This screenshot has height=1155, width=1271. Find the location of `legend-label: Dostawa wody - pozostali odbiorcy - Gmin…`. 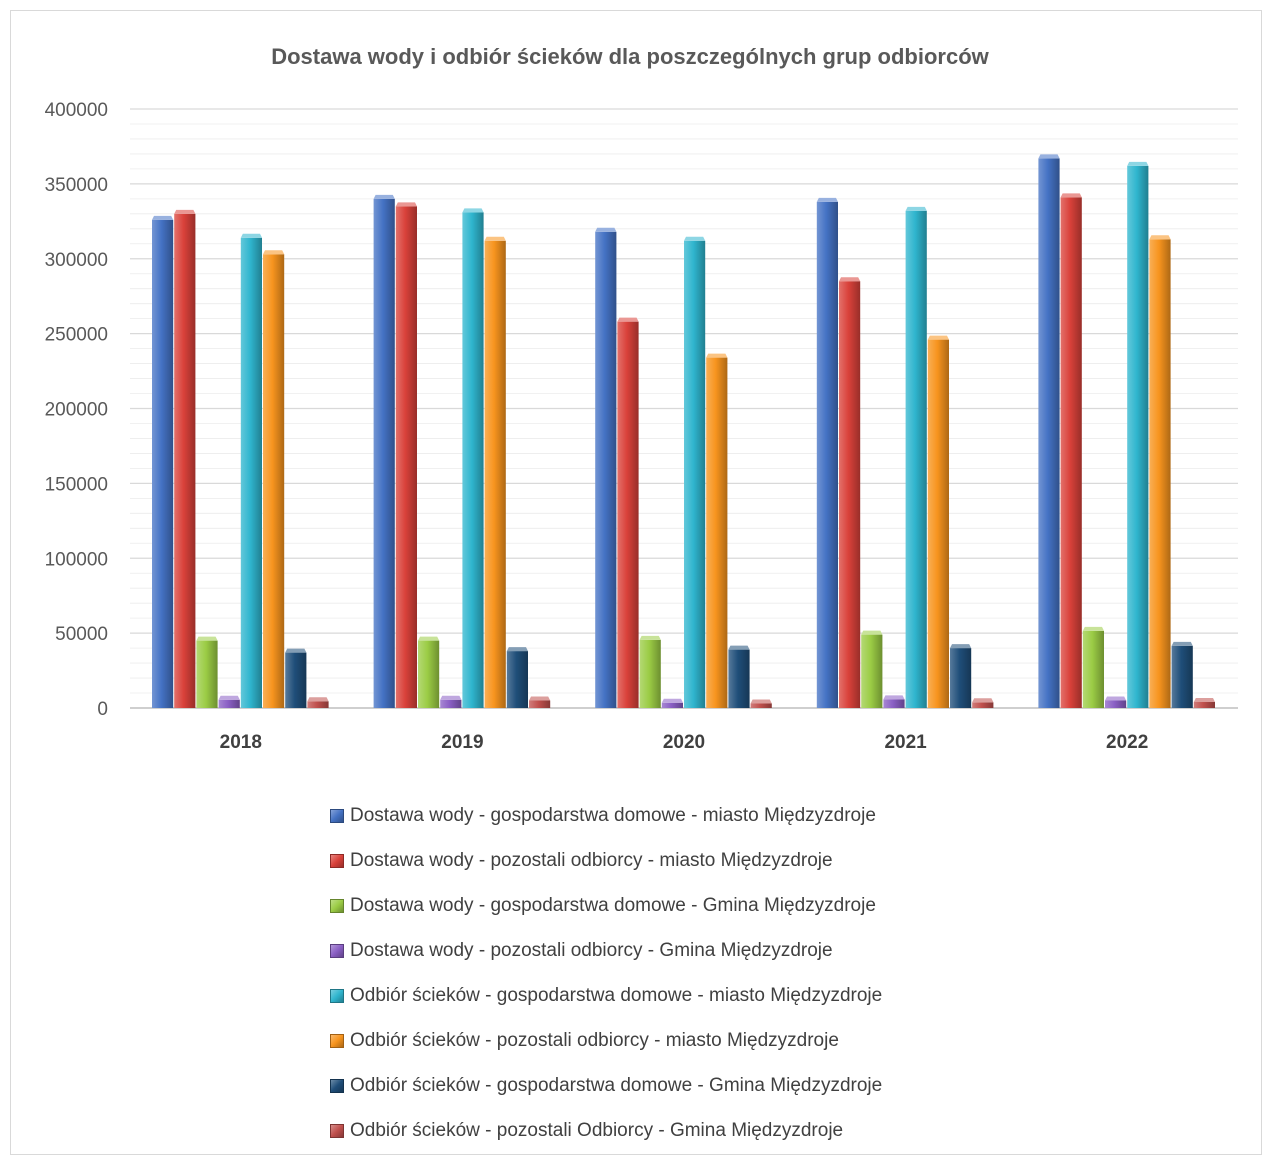

legend-label: Dostawa wody - pozostali odbiorcy - Gmin… is located at coordinates (591, 951).